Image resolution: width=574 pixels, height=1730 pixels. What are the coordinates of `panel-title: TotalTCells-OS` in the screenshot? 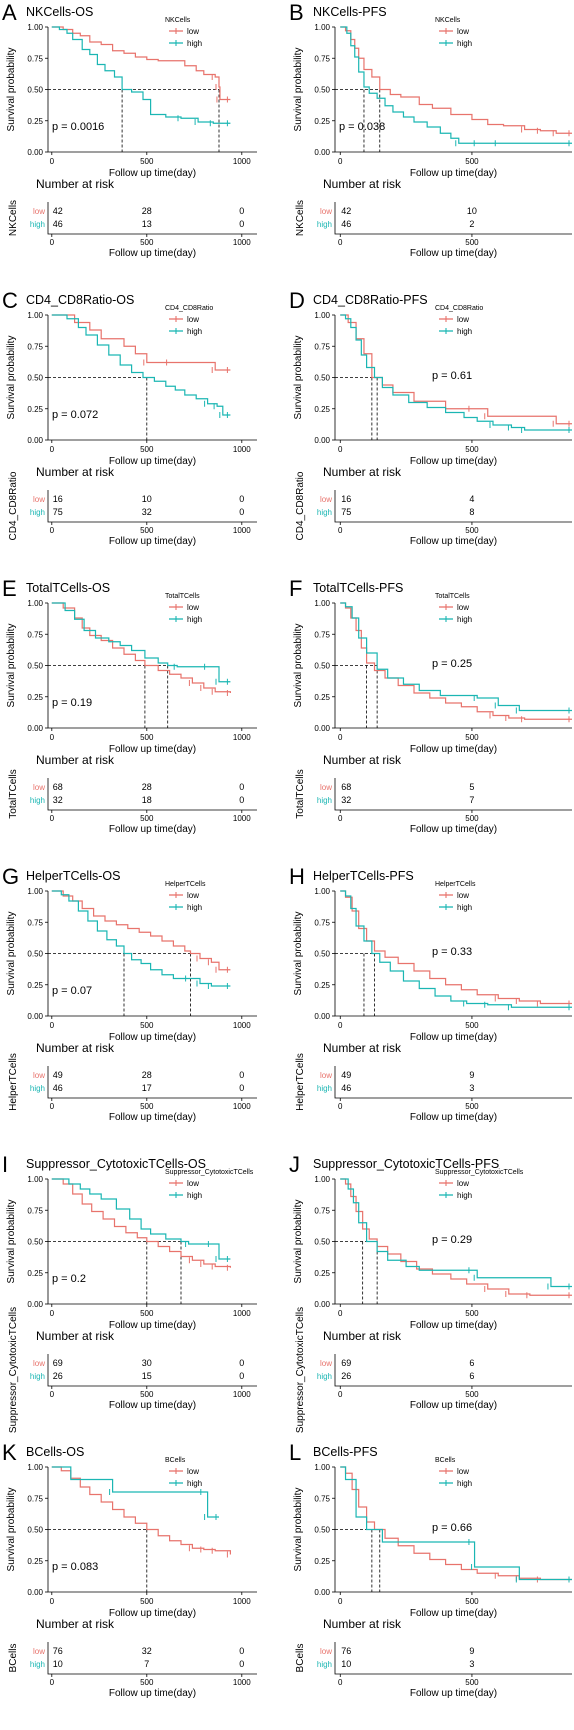 It's located at (68, 588).